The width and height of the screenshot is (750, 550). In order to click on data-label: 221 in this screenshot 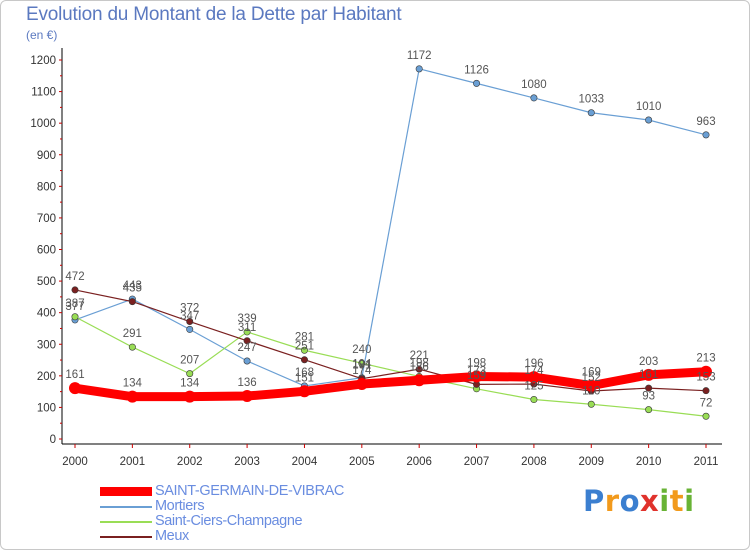, I will do `click(419, 356)`.